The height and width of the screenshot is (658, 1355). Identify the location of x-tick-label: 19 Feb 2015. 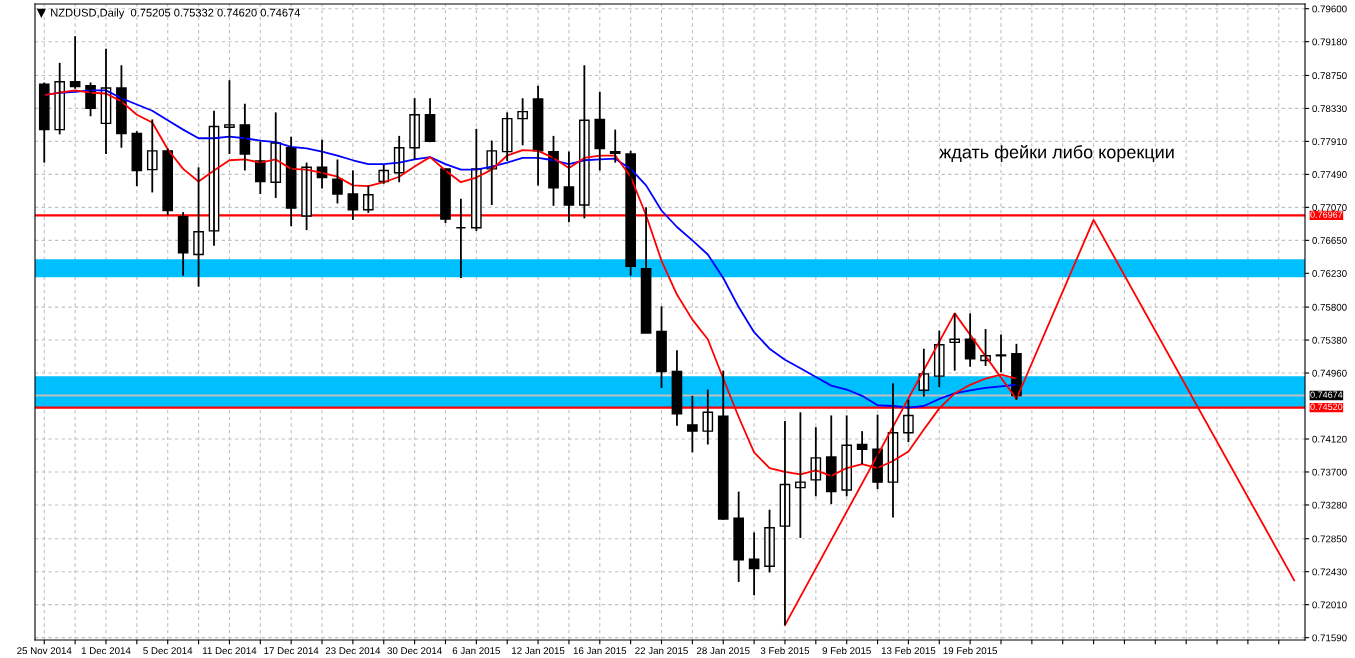
(970, 650).